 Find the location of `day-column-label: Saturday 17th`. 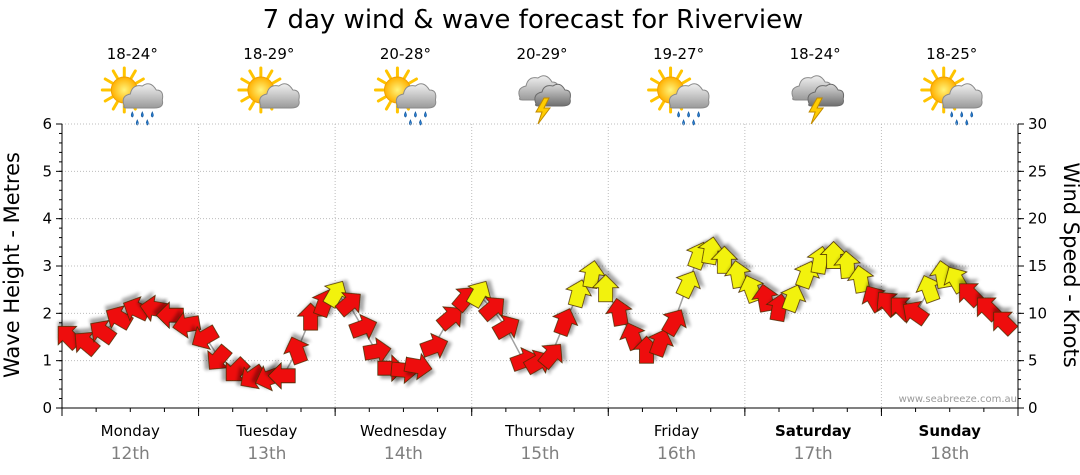

day-column-label: Saturday 17th is located at coordinates (813, 443).